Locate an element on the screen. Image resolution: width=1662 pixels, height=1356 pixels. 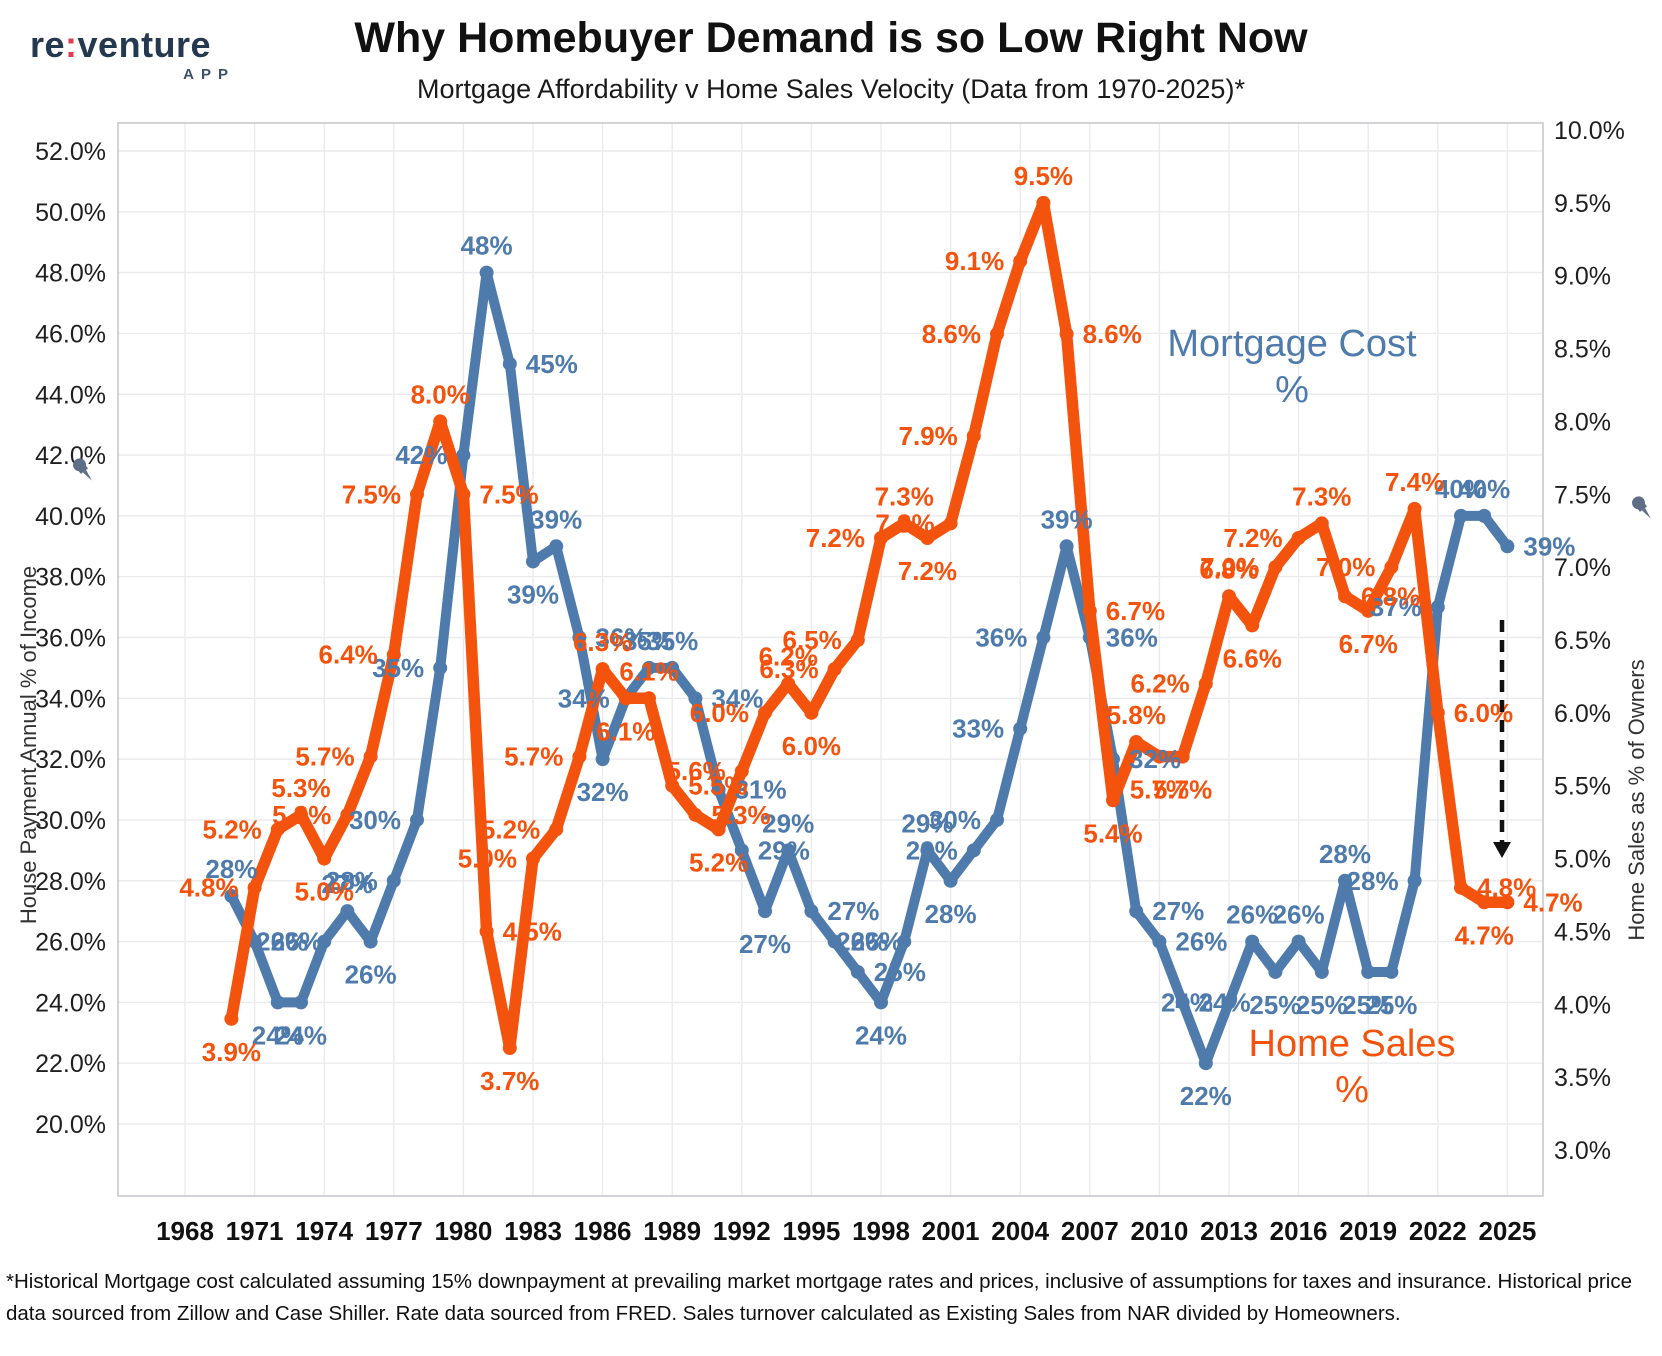
left-axis-tick: 48.0% is located at coordinates (70, 274).